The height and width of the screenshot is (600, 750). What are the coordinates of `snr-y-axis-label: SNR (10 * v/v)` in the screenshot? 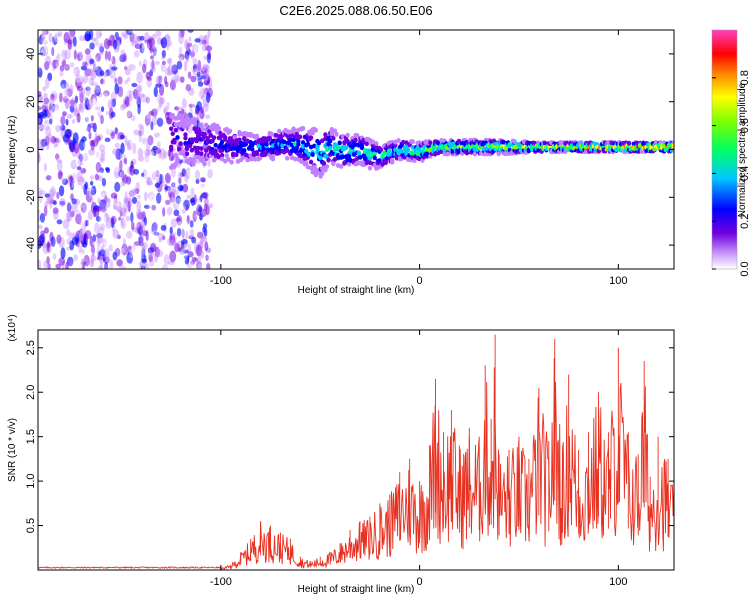 It's located at (12, 450).